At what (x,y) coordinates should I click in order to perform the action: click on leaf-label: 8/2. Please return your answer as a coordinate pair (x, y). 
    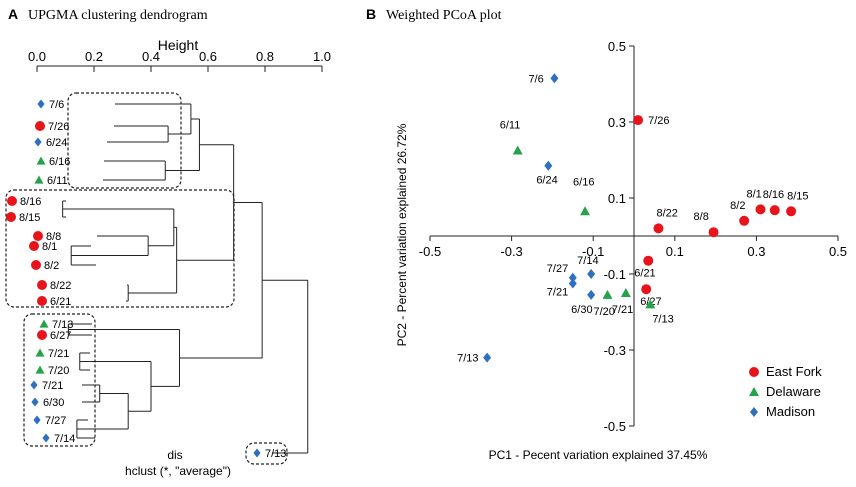
    Looking at the image, I should click on (51, 266).